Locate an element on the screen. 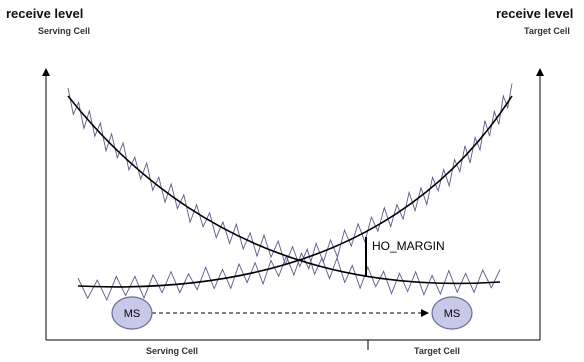 Image resolution: width=584 pixels, height=362 pixels. ms-start-node: MS is located at coordinates (132, 313).